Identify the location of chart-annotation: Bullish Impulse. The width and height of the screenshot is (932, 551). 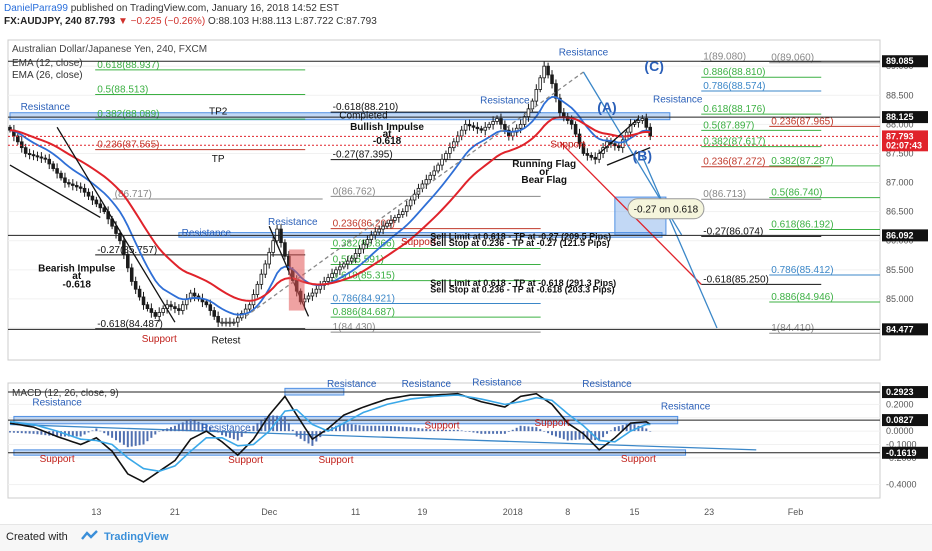
(387, 127).